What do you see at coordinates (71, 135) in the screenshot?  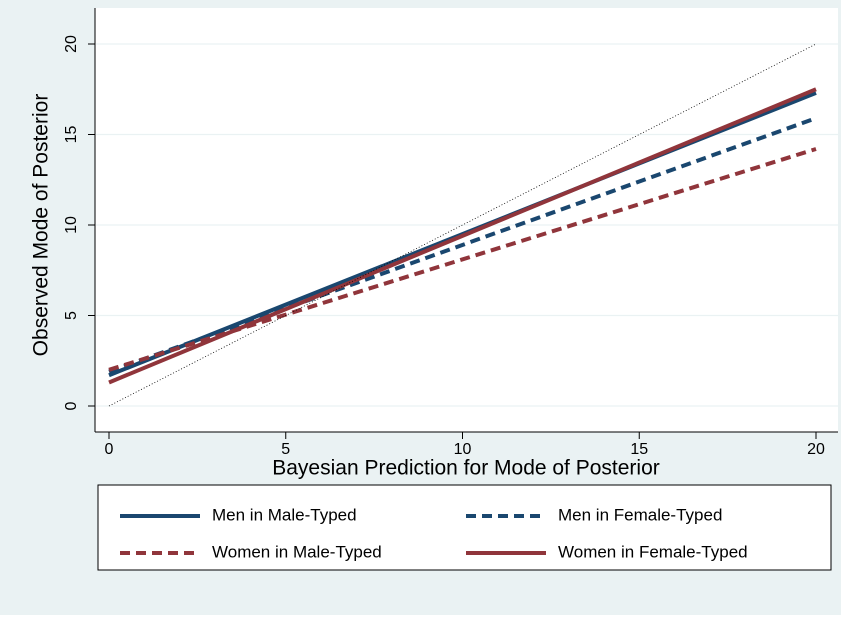 I see `y-tick-label: 15` at bounding box center [71, 135].